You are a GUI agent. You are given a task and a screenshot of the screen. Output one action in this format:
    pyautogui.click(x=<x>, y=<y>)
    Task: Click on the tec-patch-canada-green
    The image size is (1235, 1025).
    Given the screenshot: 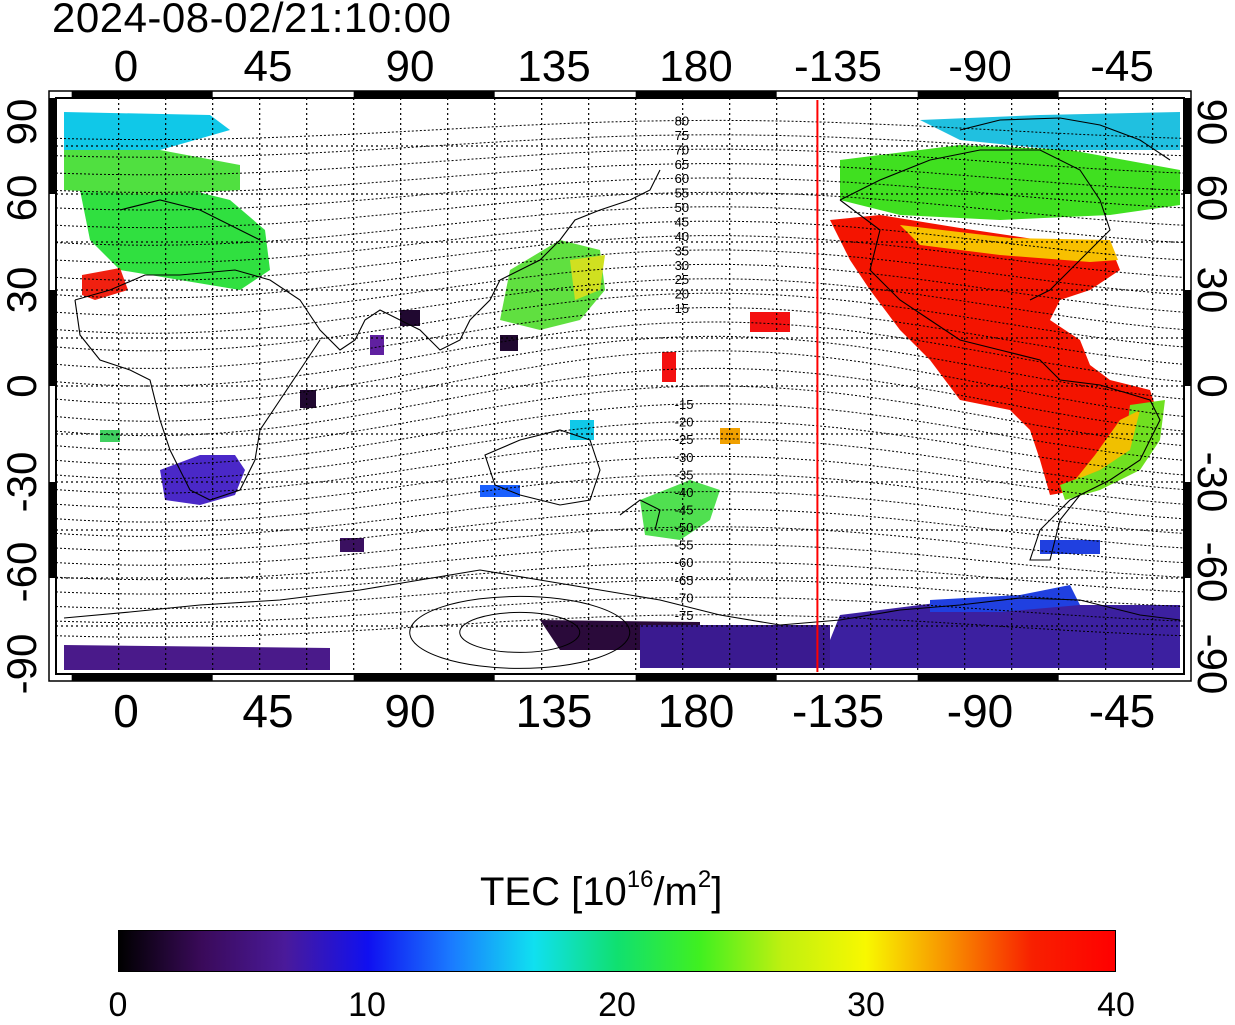 What is the action you would take?
    pyautogui.click(x=1010, y=182)
    